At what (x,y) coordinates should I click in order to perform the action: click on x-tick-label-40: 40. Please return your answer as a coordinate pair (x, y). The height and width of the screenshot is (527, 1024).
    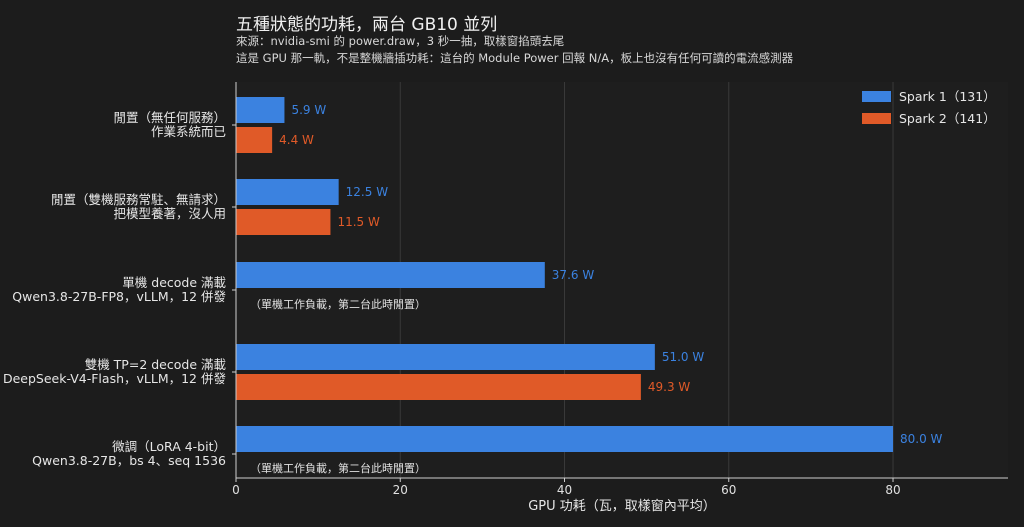
    Looking at the image, I should click on (564, 490).